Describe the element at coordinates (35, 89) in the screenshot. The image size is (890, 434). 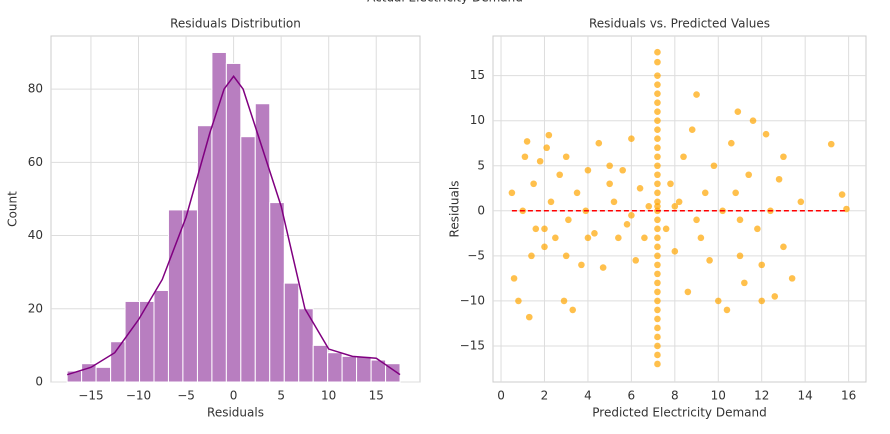
I see `y-tick-label: 80` at that location.